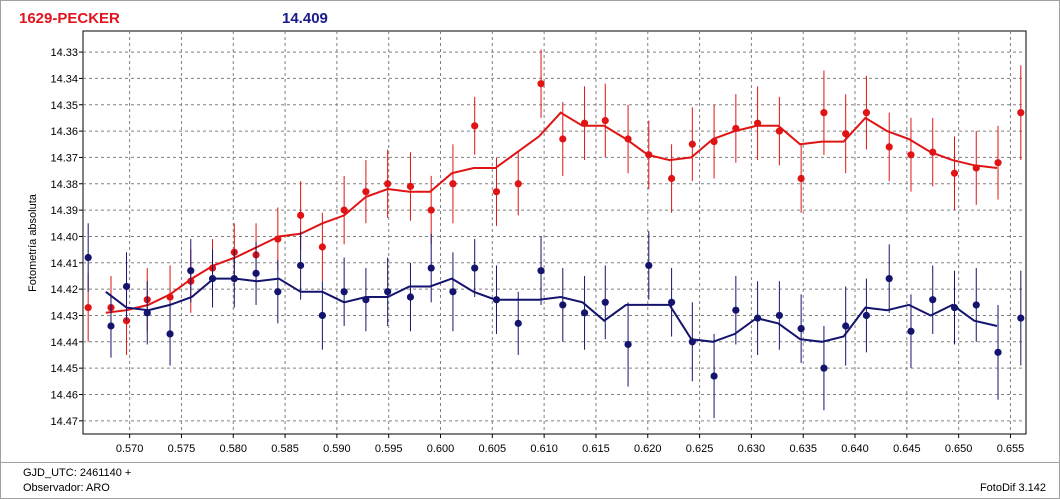  Describe the element at coordinates (77, 473) in the screenshot. I see `gjd-label: GJD_UTC: 2461140 +` at that location.